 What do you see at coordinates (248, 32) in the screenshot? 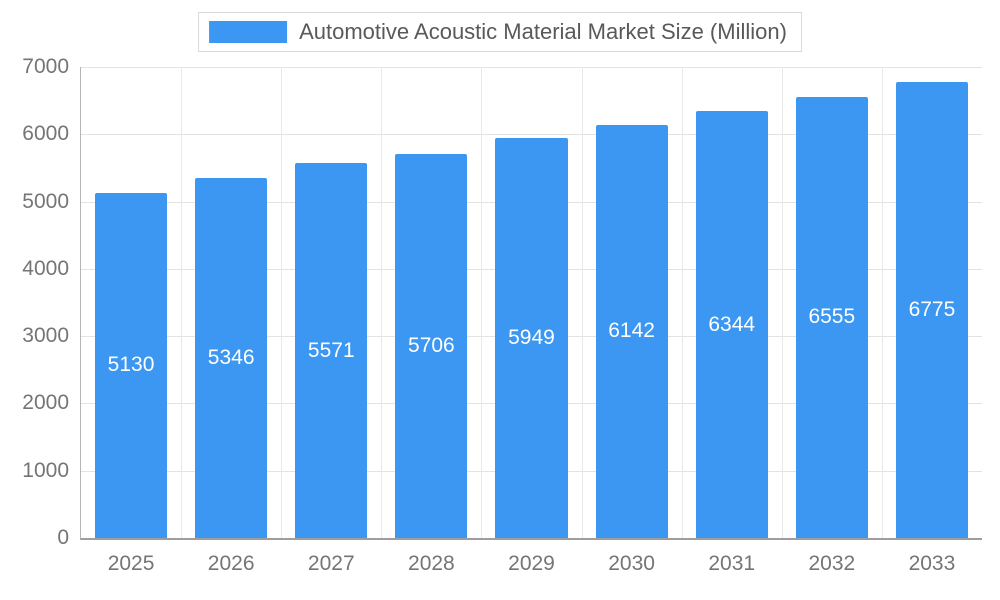
I see `legend-swatch-icon` at bounding box center [248, 32].